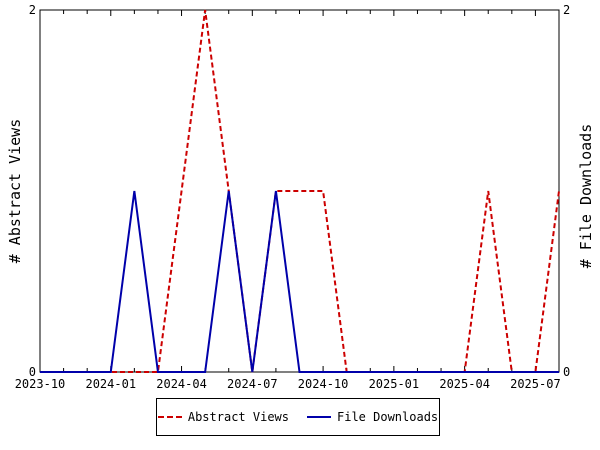 Image resolution: width=600 pixels, height=450 pixels. What do you see at coordinates (535, 384) in the screenshot?
I see `x-tick-label: 2025-07` at bounding box center [535, 384].